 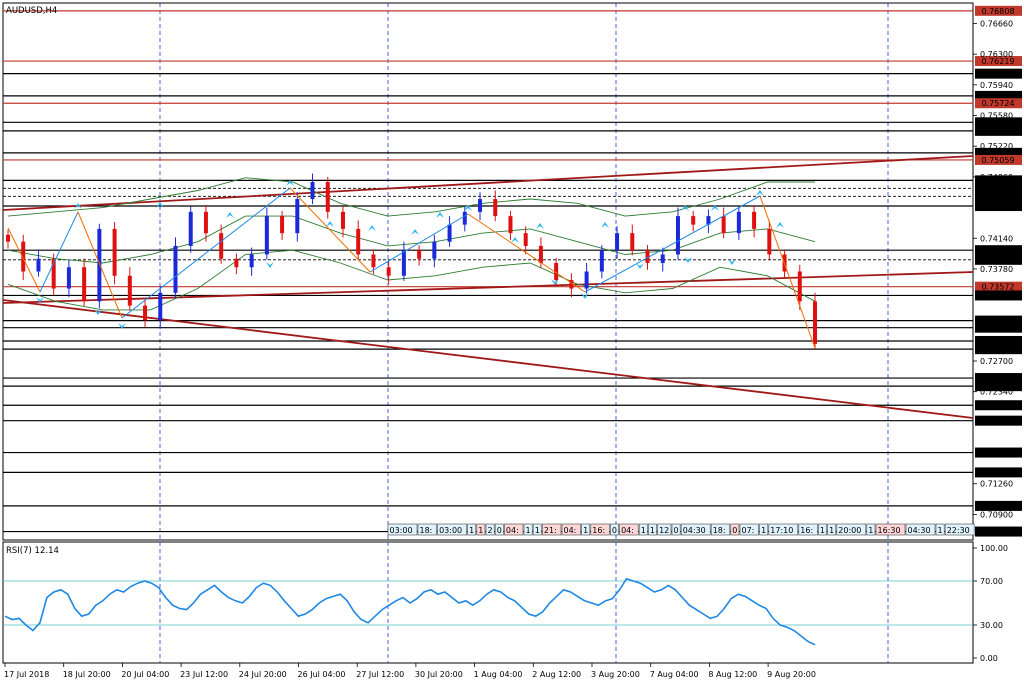 I want to click on level-price-label: 0.72935, so click(x=997, y=341).